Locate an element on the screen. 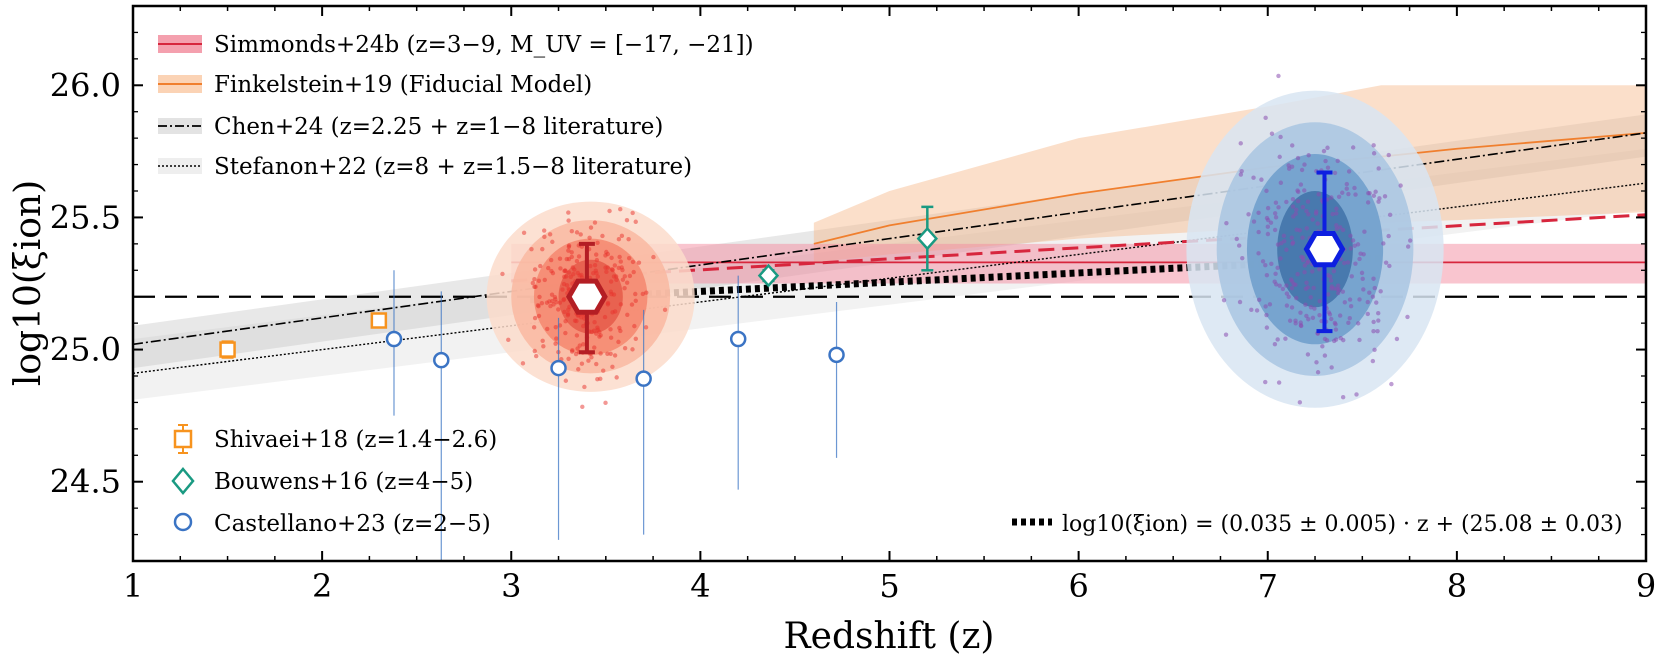 The width and height of the screenshot is (1661, 664). legend-label-bouwens: Bouwens+16 (z=4−5) is located at coordinates (343, 482).